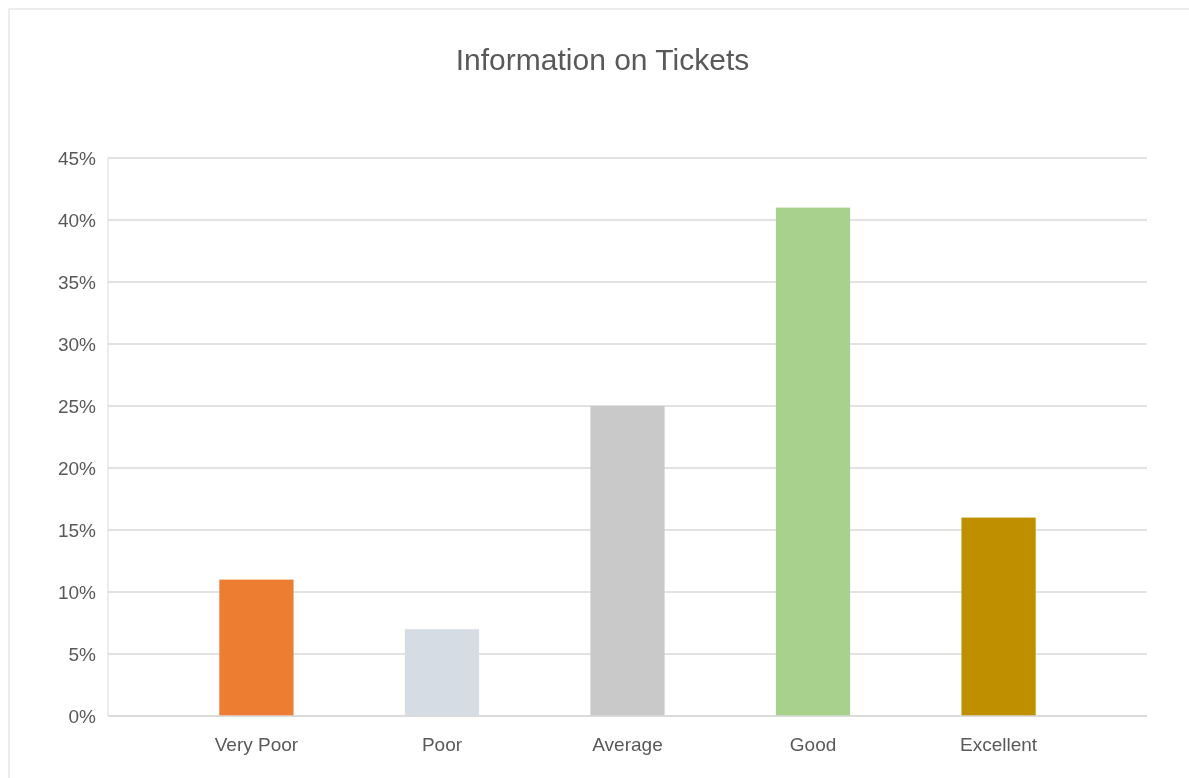 The height and width of the screenshot is (778, 1189). I want to click on y-tick-label: 45%, so click(77, 158).